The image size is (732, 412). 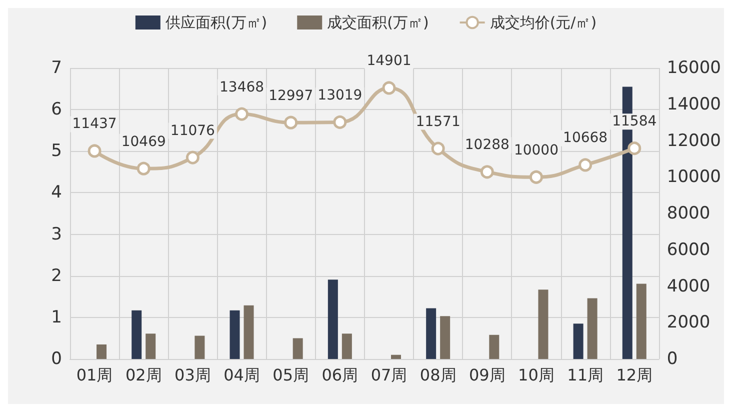 I want to click on y2-tick-label: 0, so click(x=672, y=359).